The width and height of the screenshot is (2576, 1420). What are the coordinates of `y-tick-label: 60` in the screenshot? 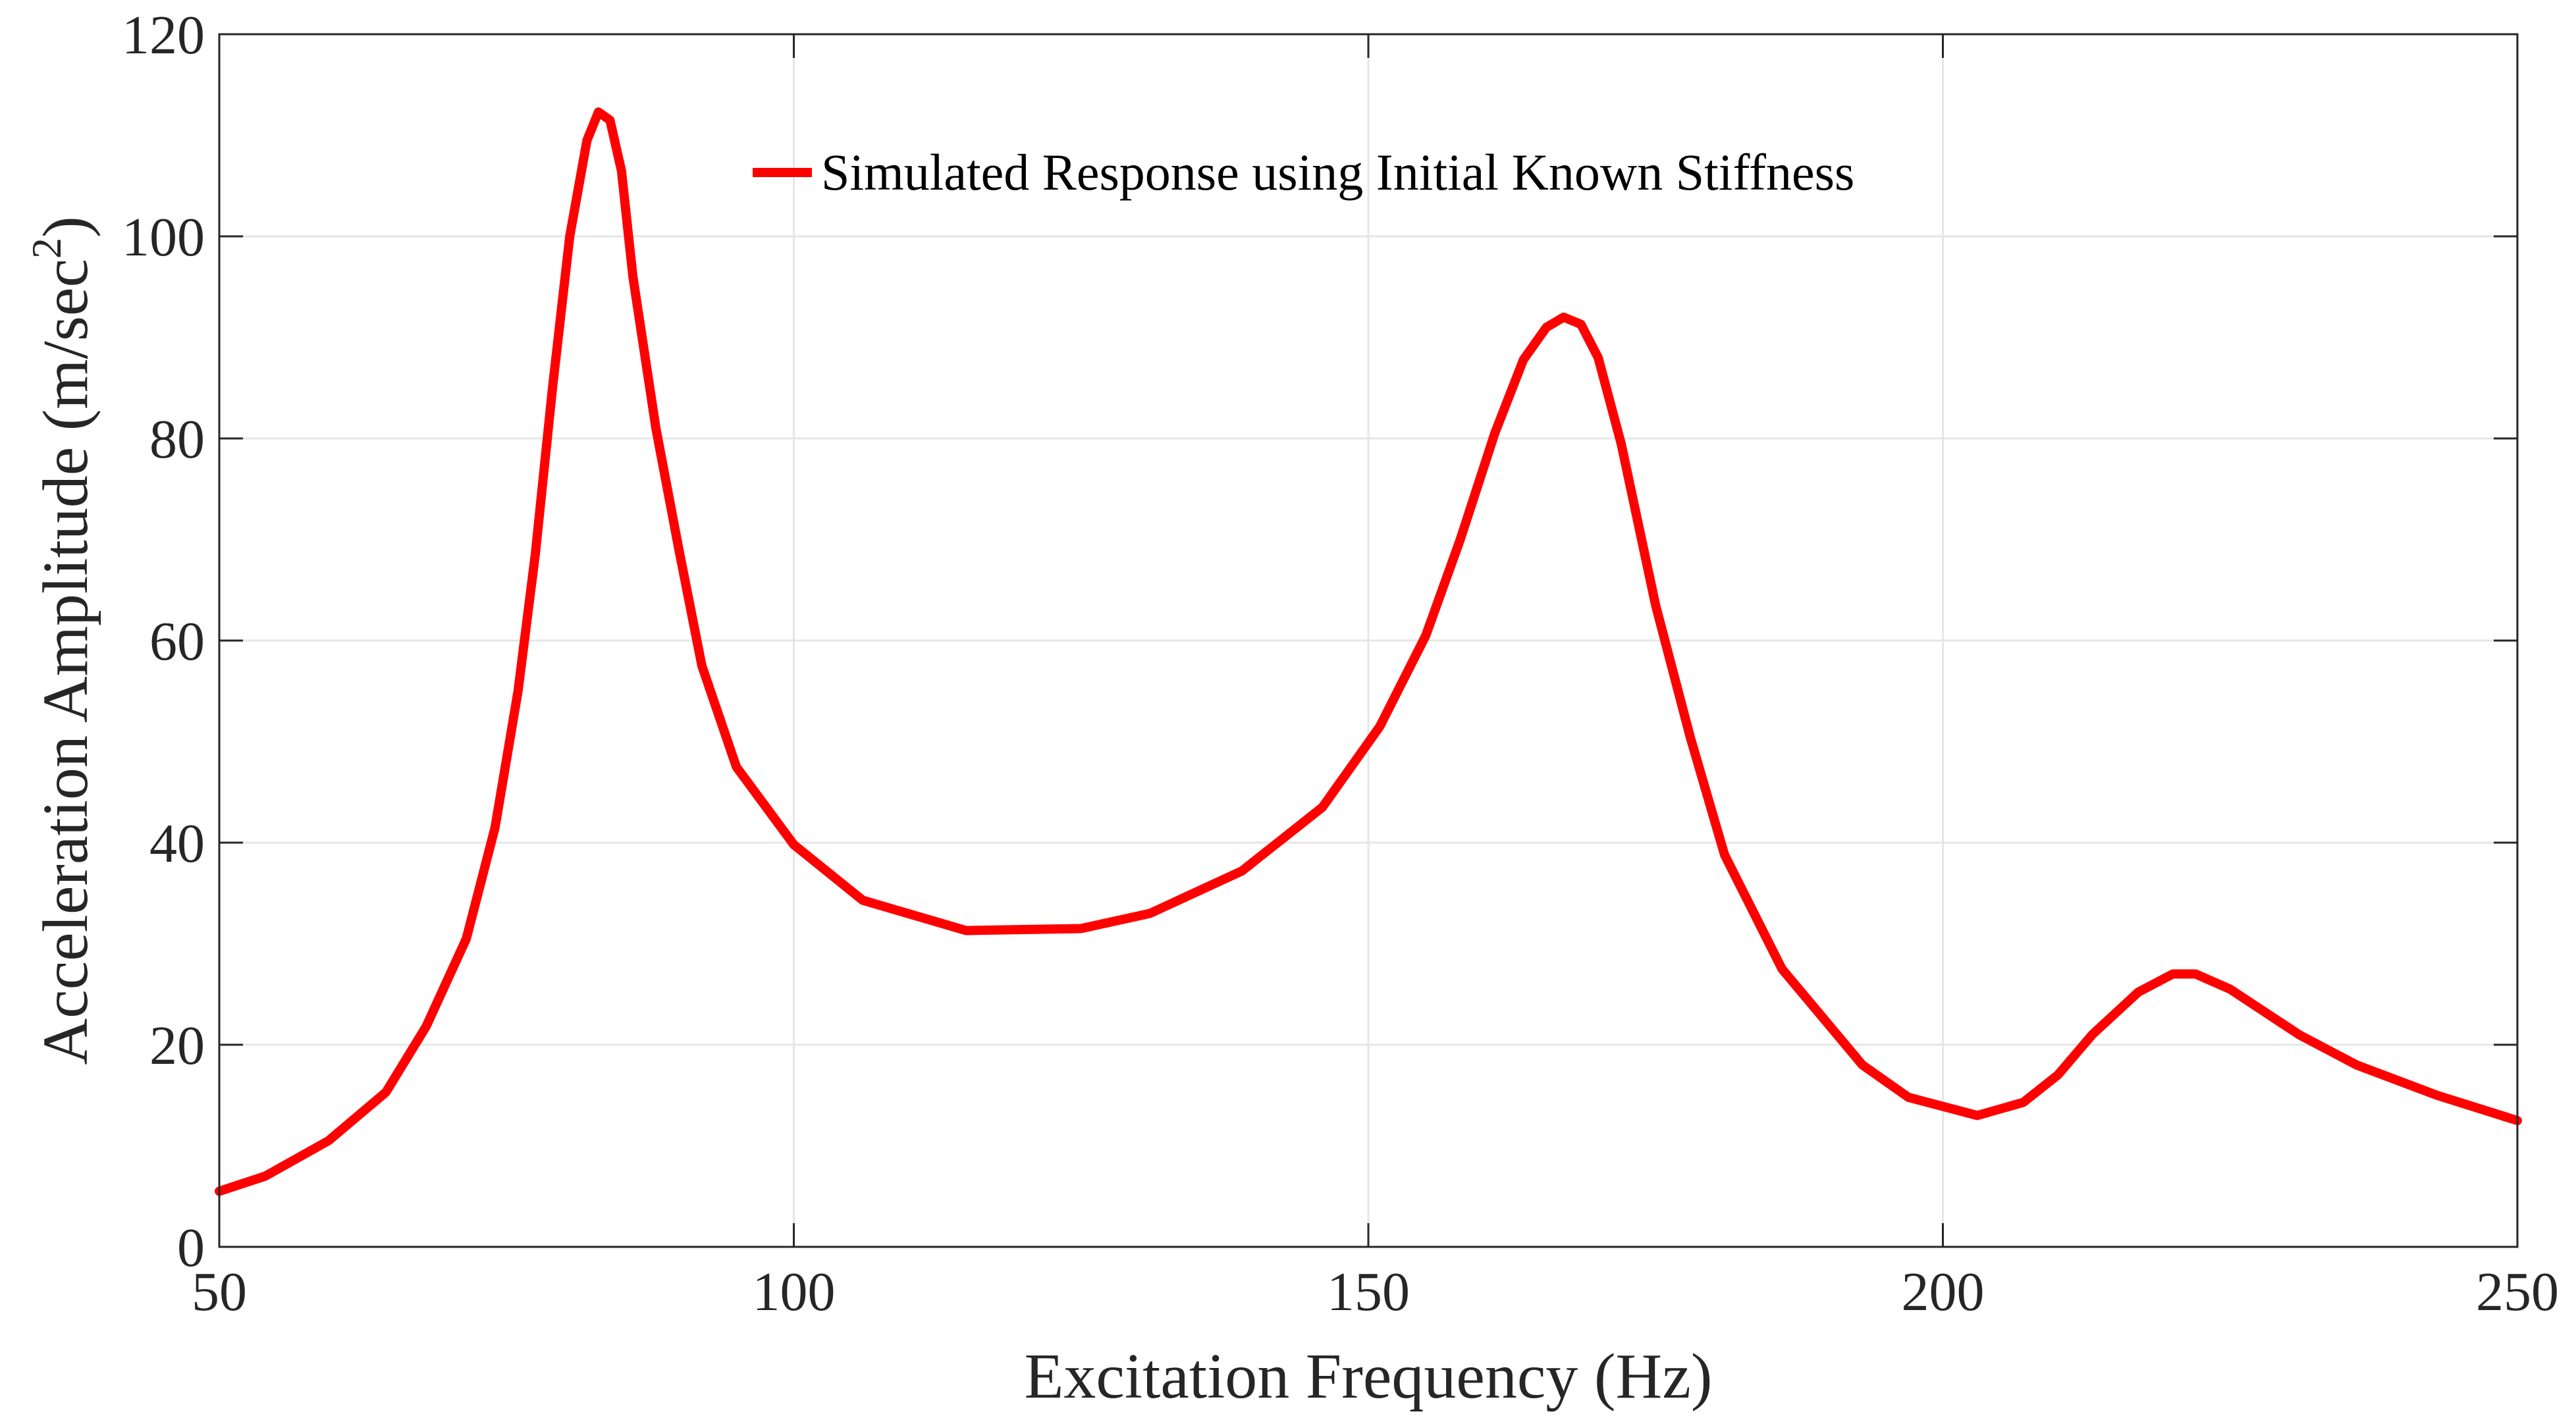 It's located at (177, 642).